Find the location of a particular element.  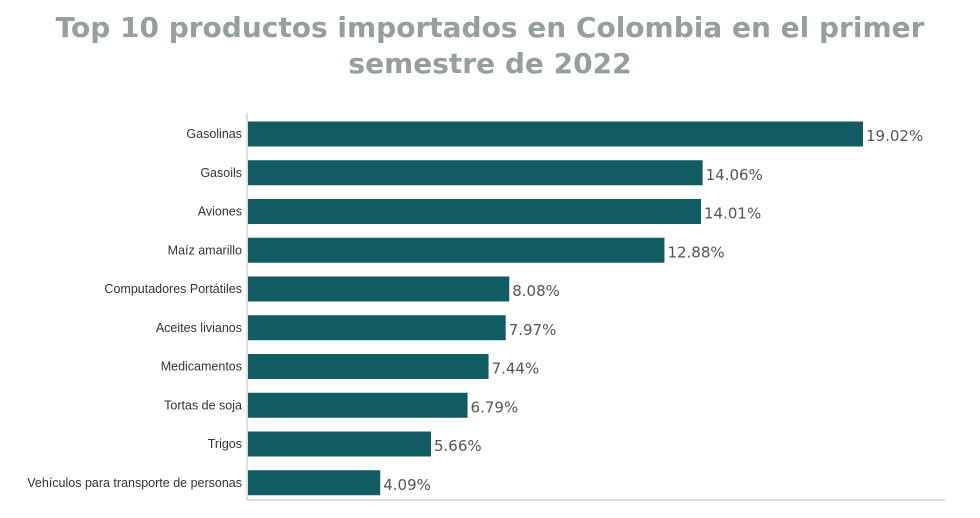

category-label-2: Gasoils is located at coordinates (221, 173).